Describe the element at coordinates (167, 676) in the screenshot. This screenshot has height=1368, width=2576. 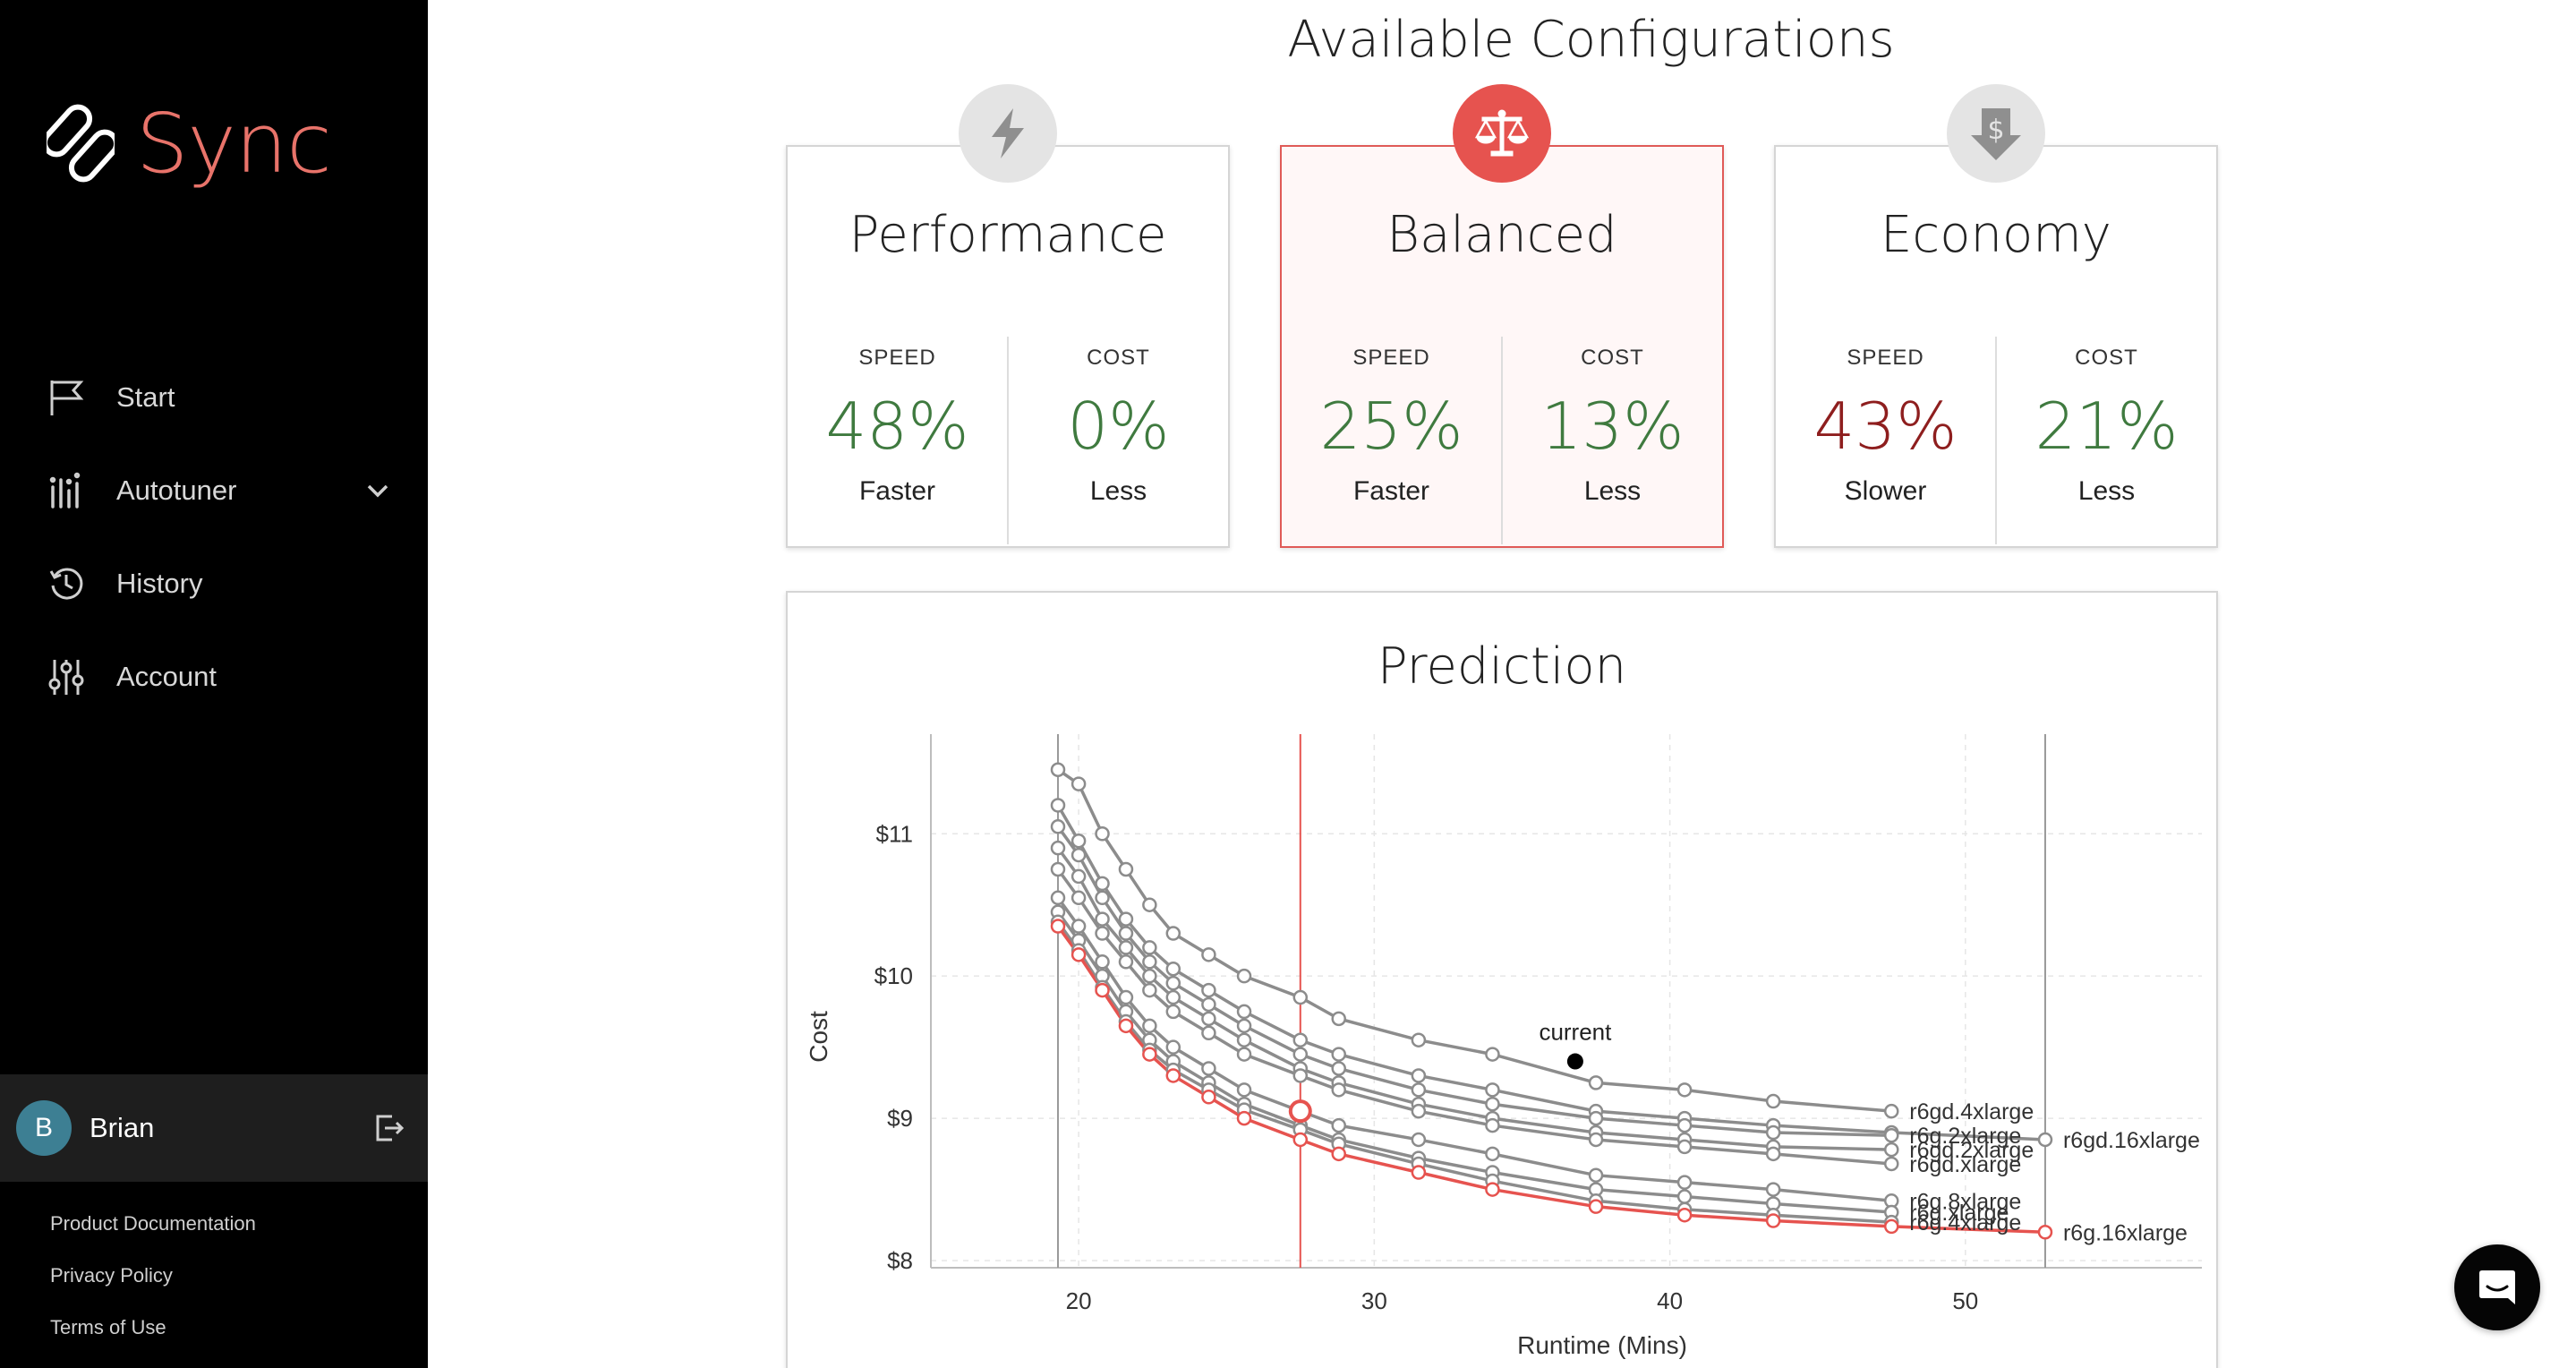
I see `sidebar-item-label: Account` at that location.